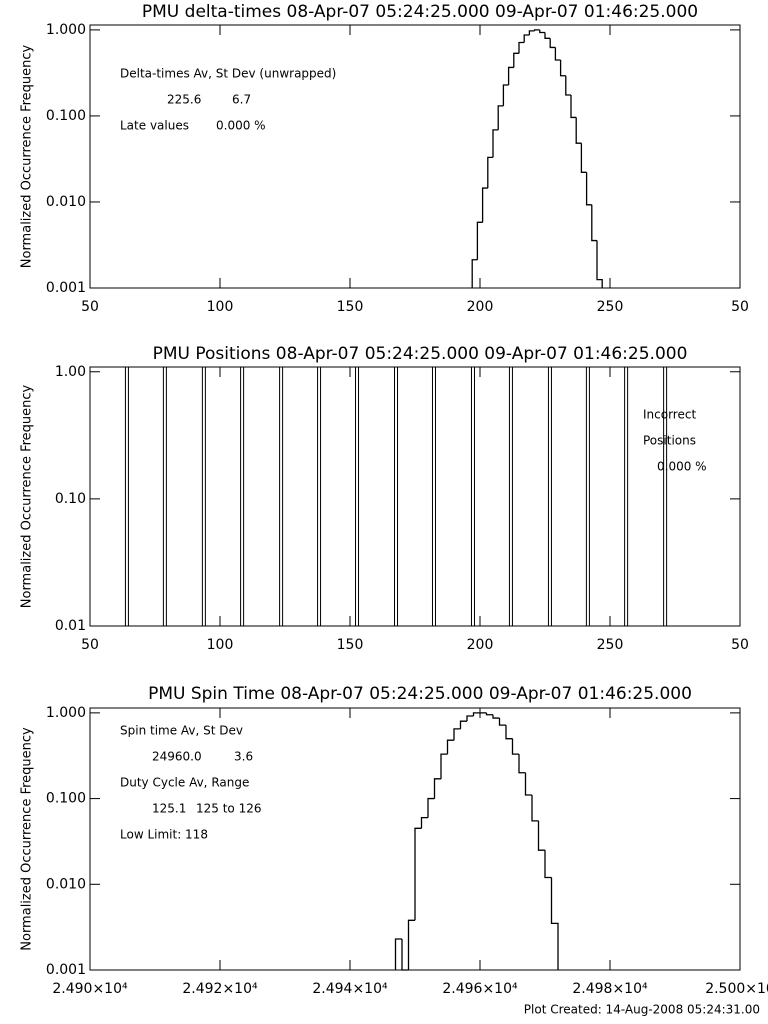 The height and width of the screenshot is (1024, 768). Describe the element at coordinates (228, 809) in the screenshot. I see `annotation: 125 to 126` at that location.